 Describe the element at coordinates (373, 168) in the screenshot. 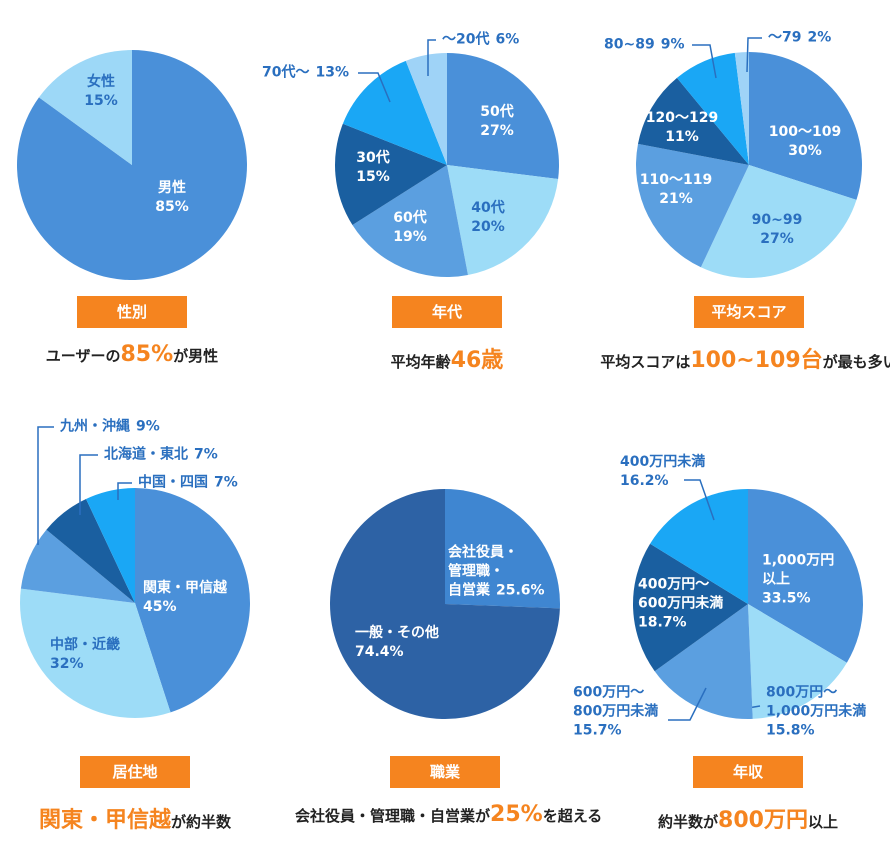

I see `slice-label: 30代 15%` at that location.